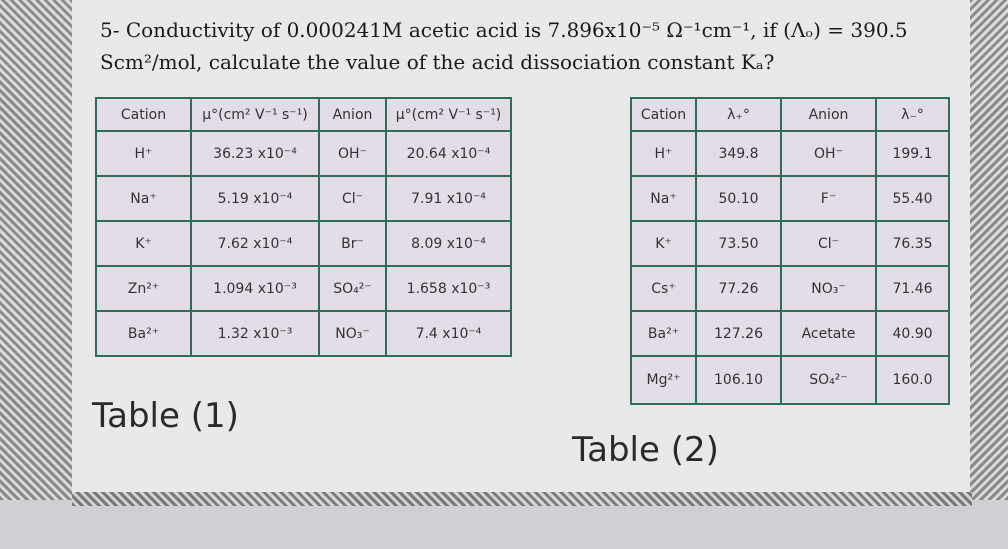 Image resolution: width=1008 pixels, height=549 pixels. I want to click on table-cell: 73.50, so click(738, 243).